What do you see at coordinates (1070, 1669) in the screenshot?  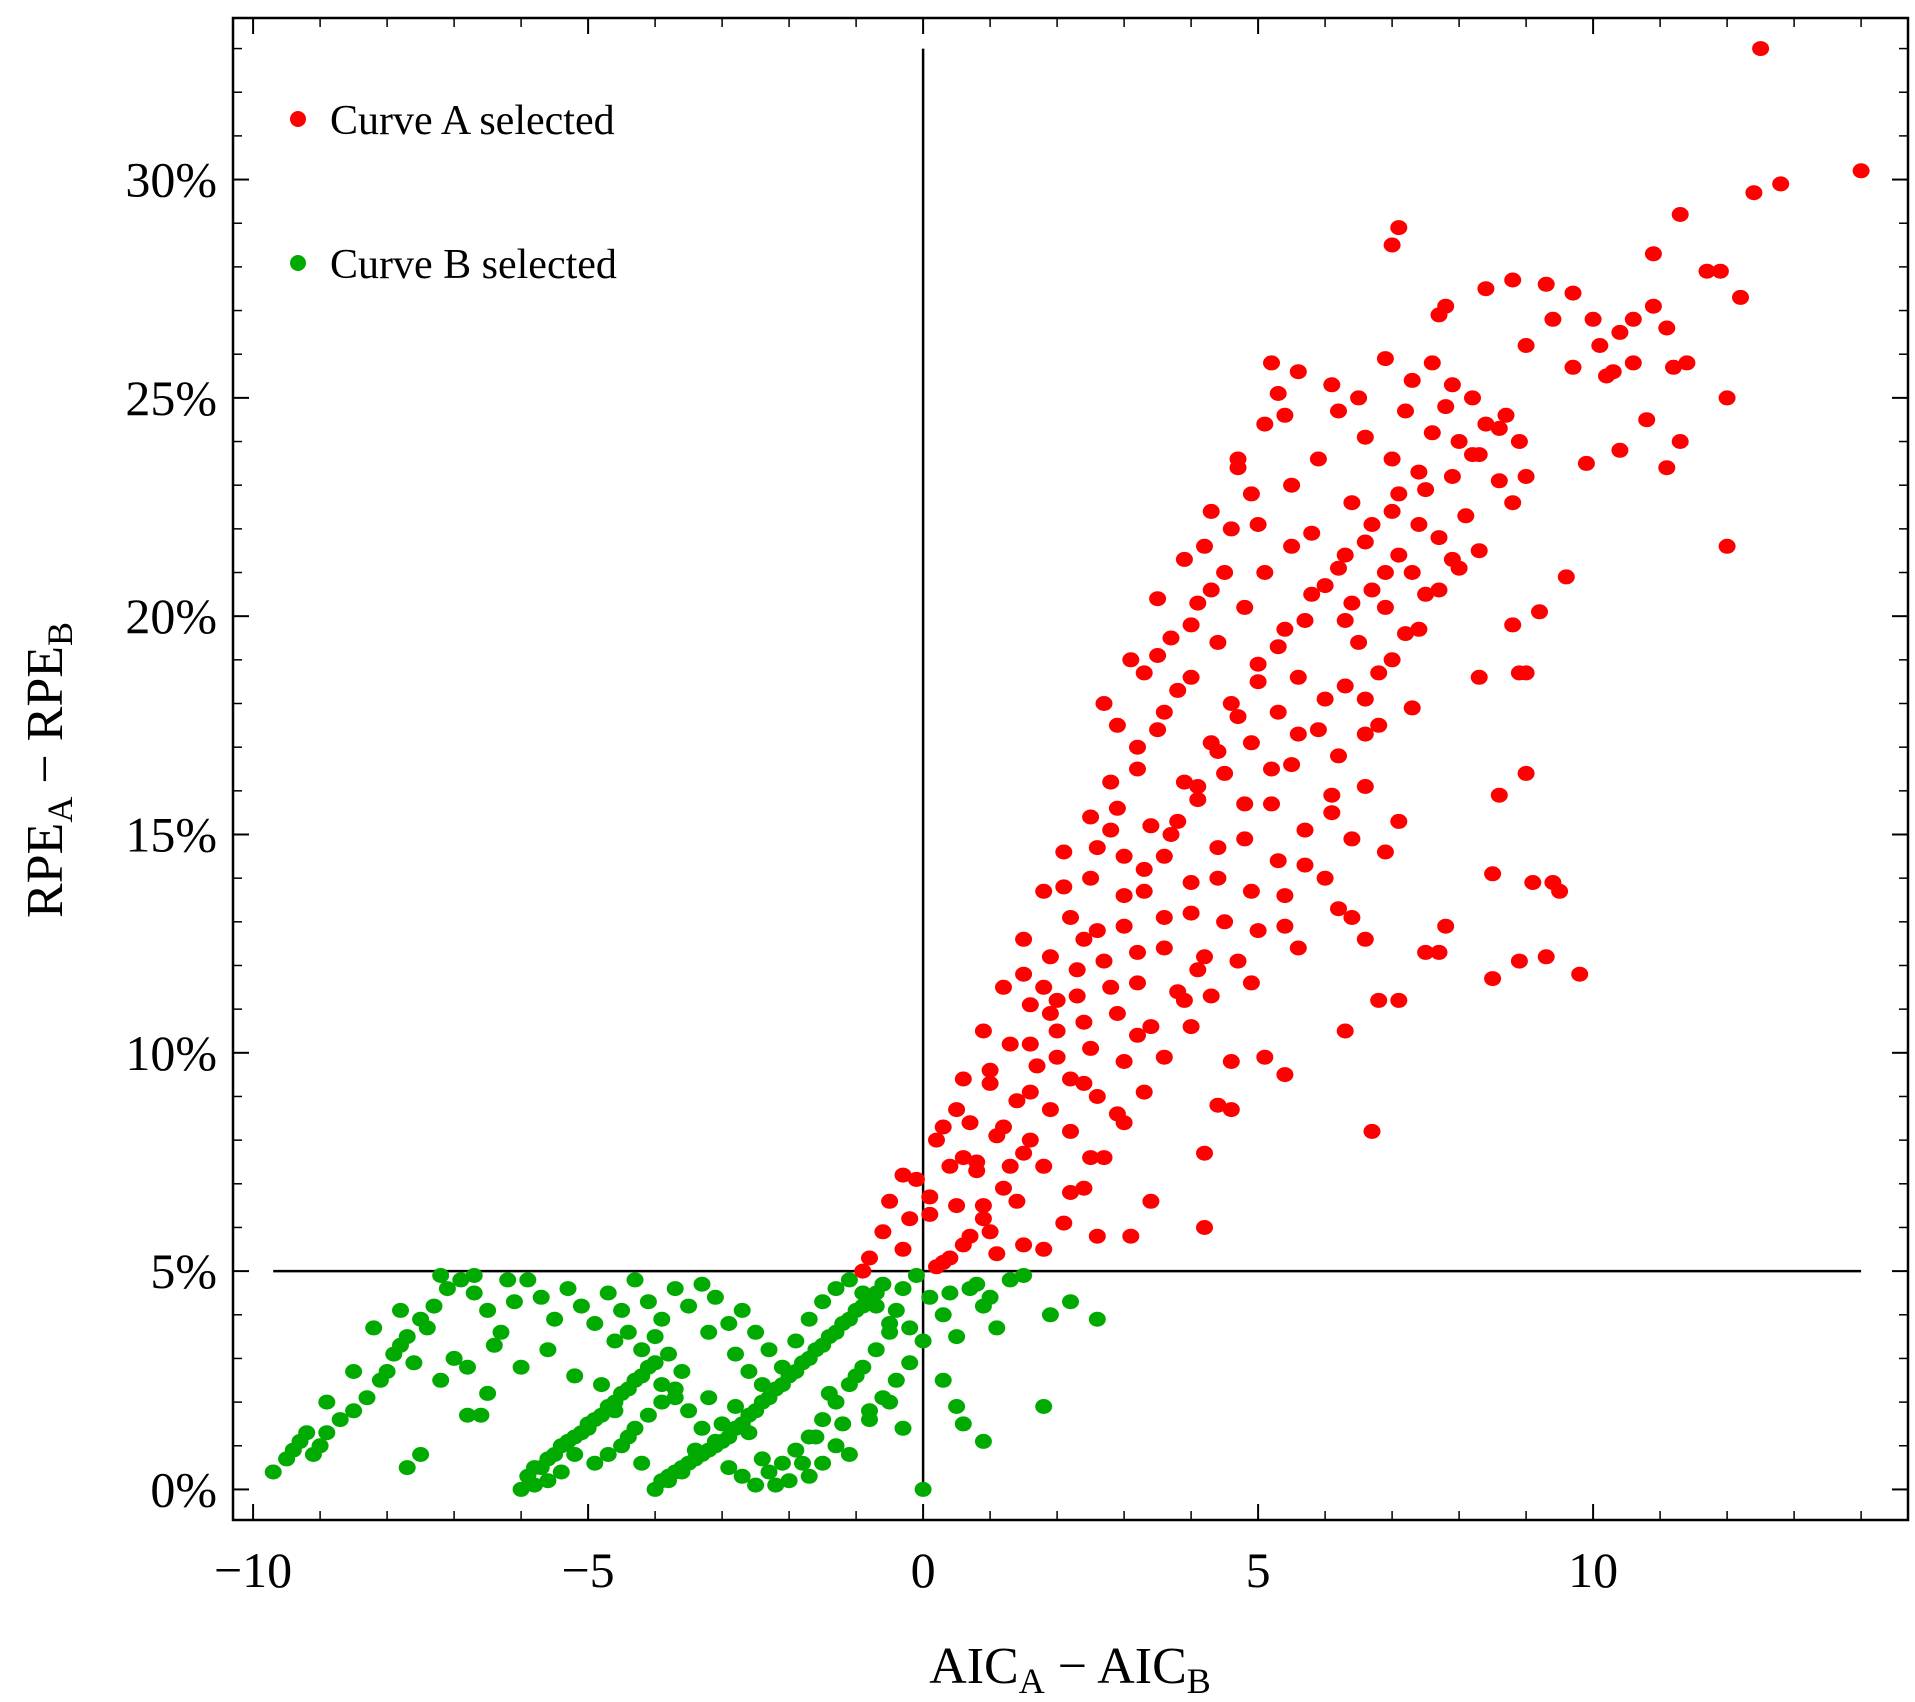 I see `x-axis-title: AICA − AICB` at bounding box center [1070, 1669].